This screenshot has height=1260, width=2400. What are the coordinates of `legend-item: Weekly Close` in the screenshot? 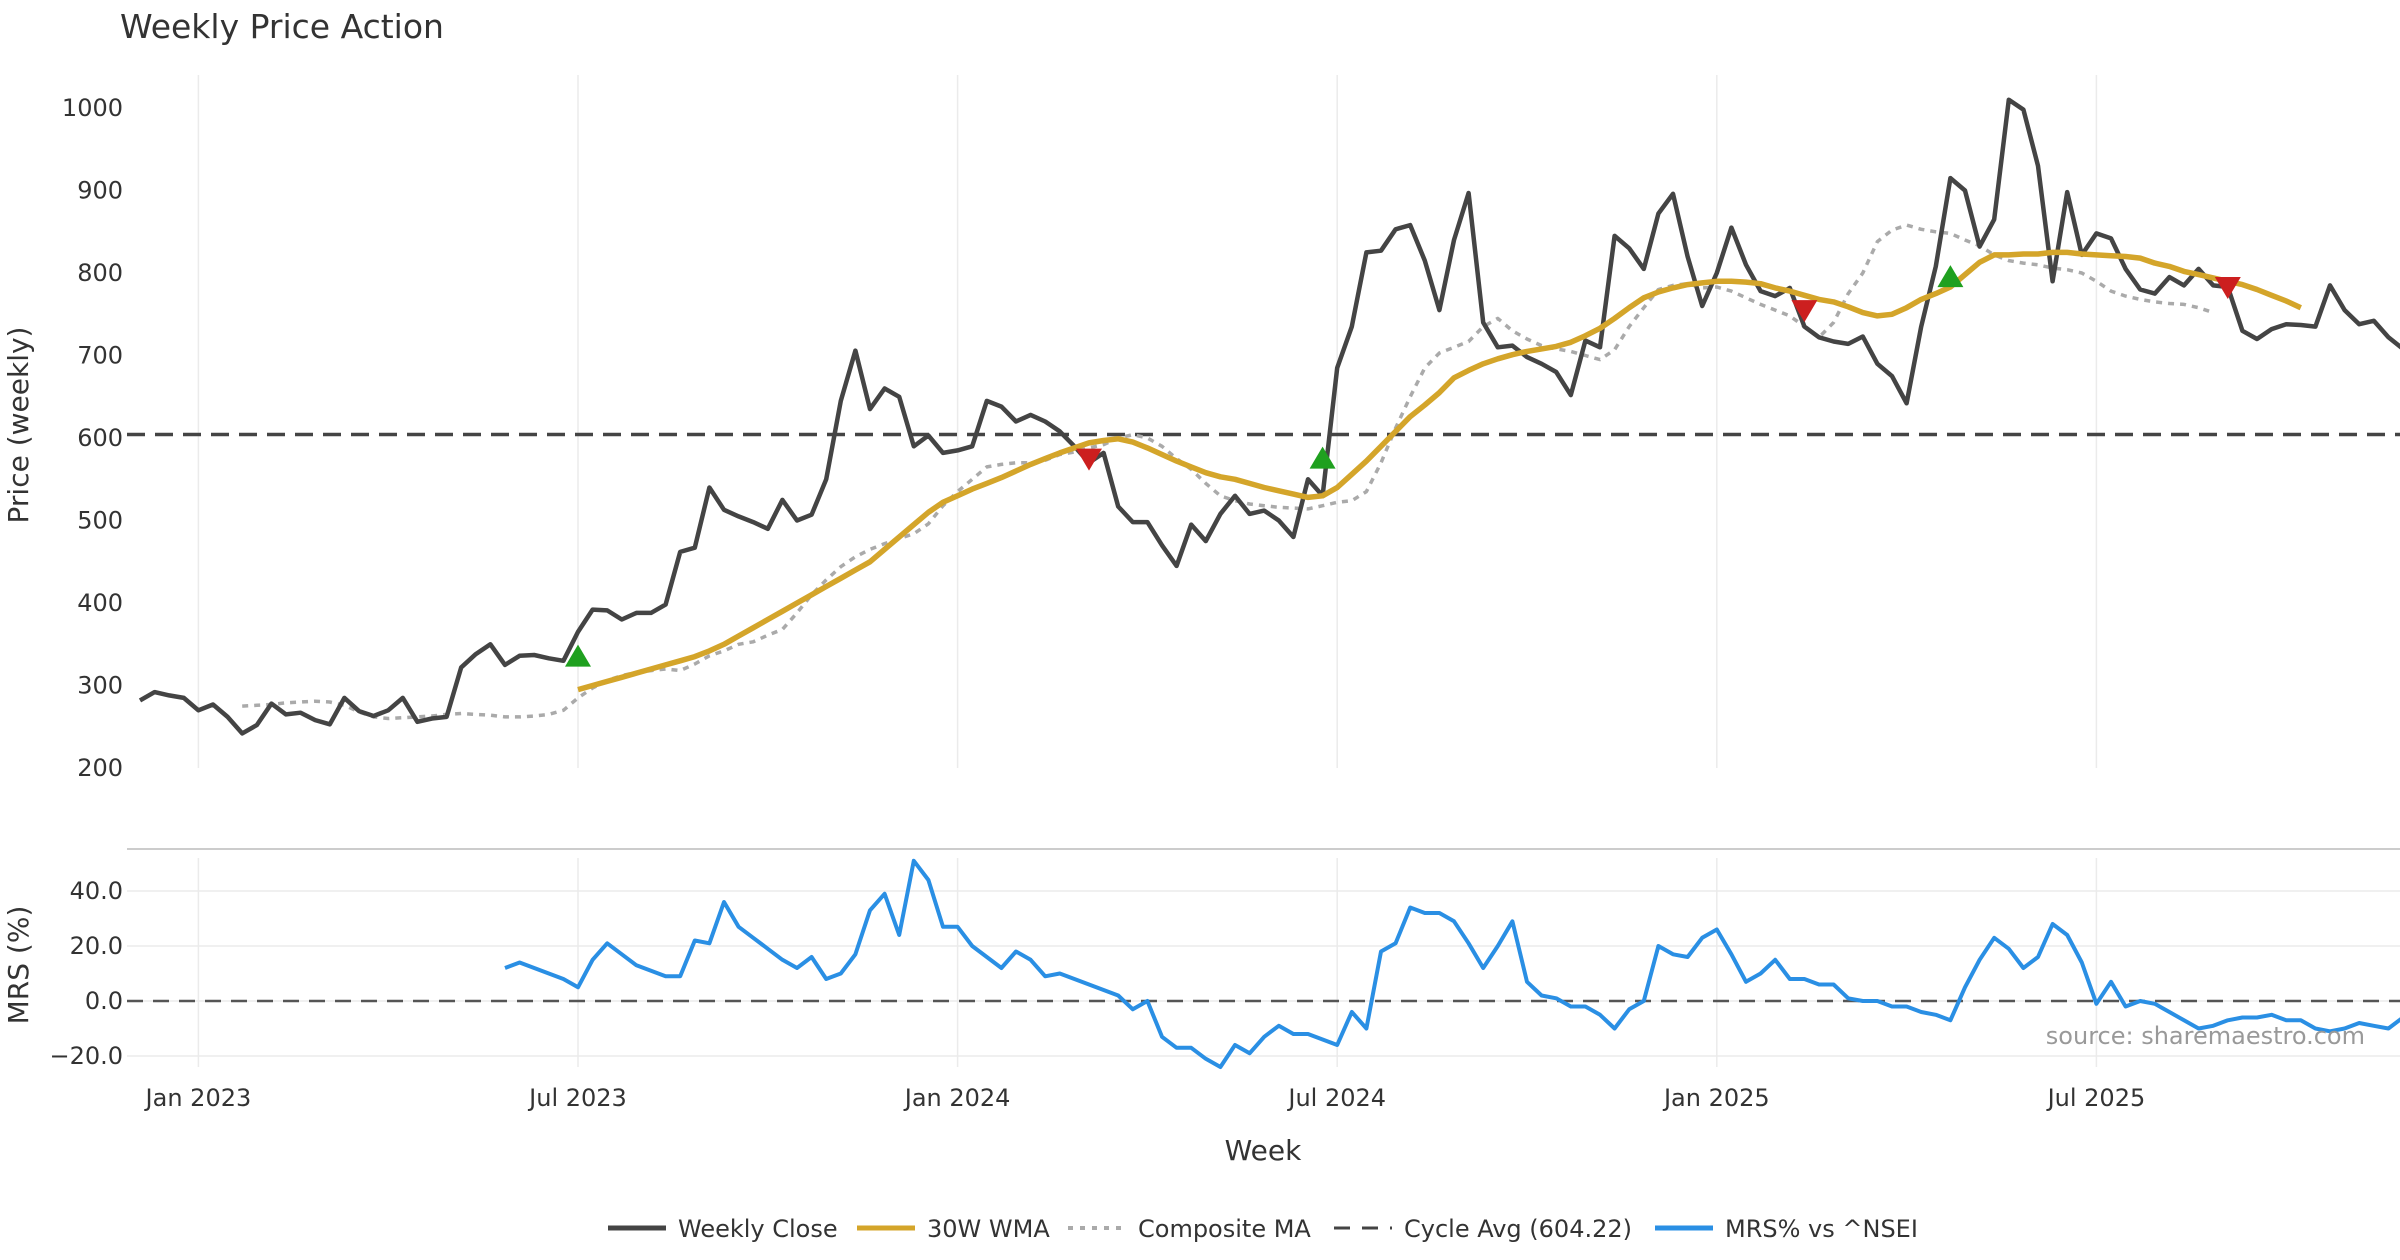 It's located at (723, 1229).